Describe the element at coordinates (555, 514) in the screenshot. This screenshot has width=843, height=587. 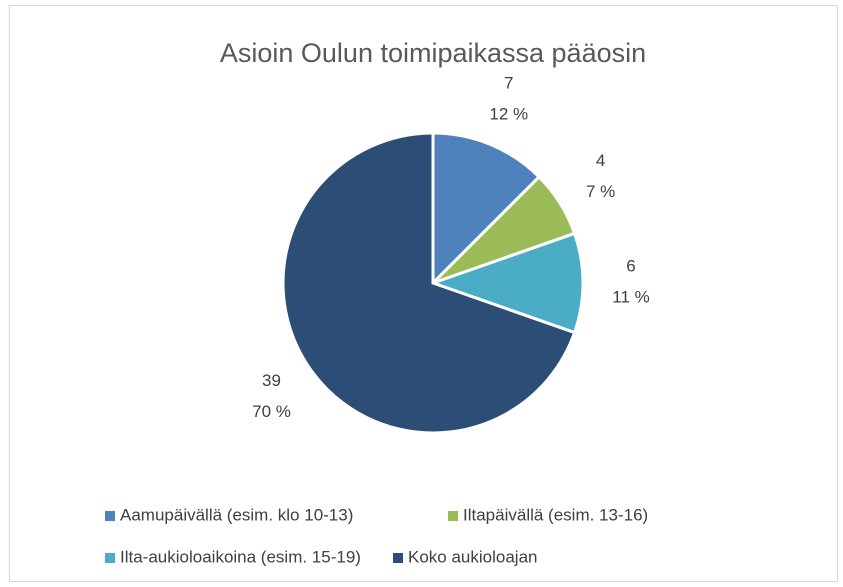
I see `legend-label: Iltapäivällä (esim. 13-16)` at that location.